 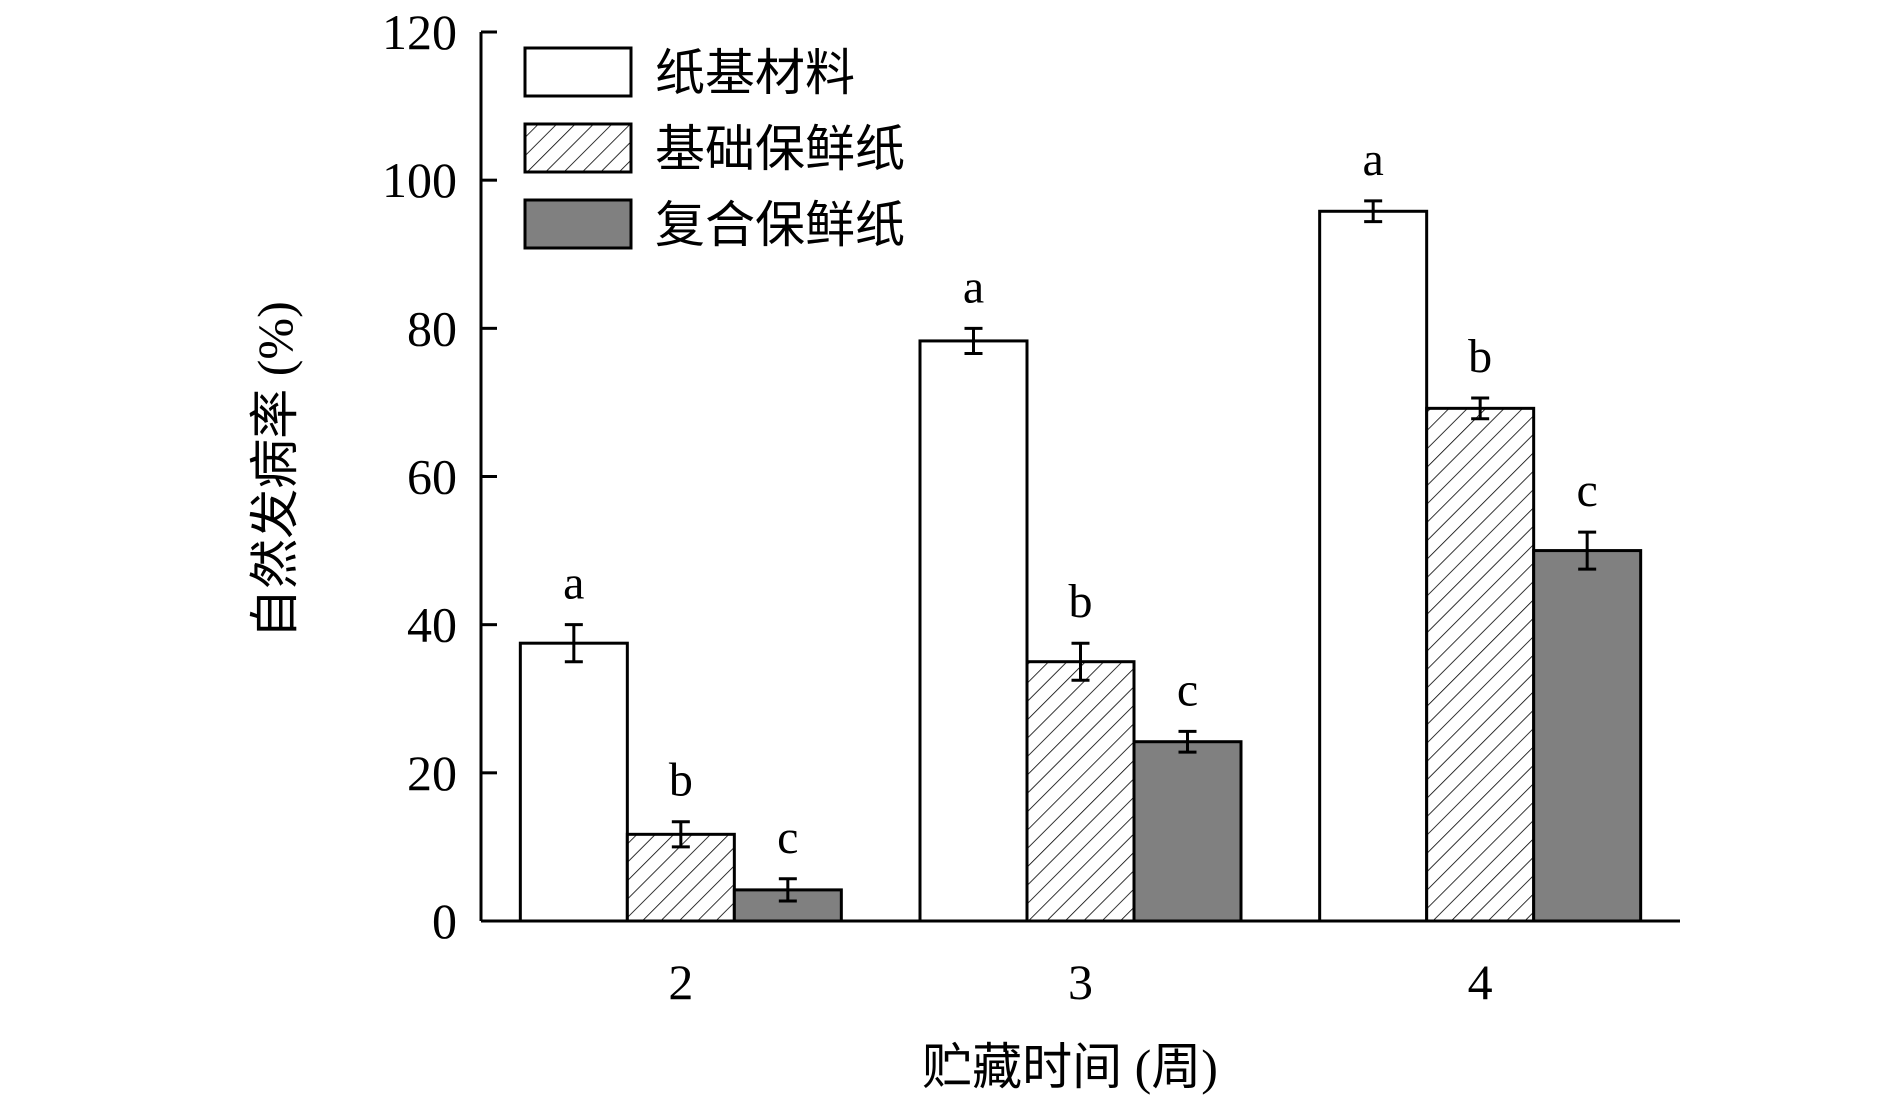 I want to click on x-tick-label: 4, so click(x=1480, y=982).